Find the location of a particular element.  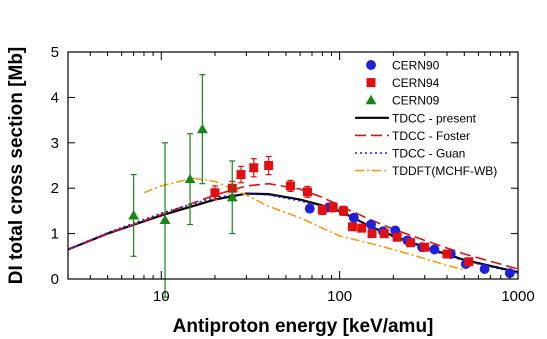

y-tick-label: 3 is located at coordinates (55, 143).